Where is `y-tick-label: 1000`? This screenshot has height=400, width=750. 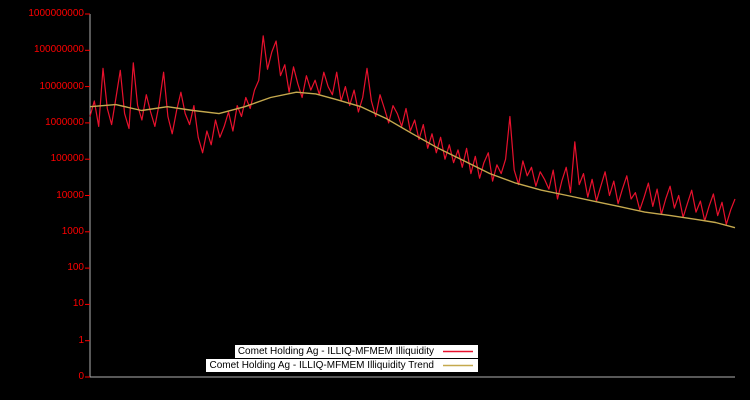 y-tick-label: 1000 is located at coordinates (72, 231).